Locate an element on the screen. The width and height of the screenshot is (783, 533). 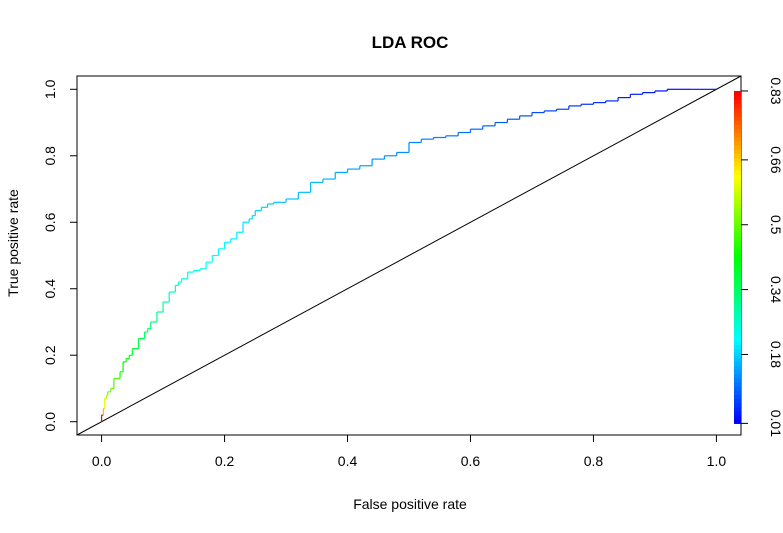
colorbar is located at coordinates (737, 257).